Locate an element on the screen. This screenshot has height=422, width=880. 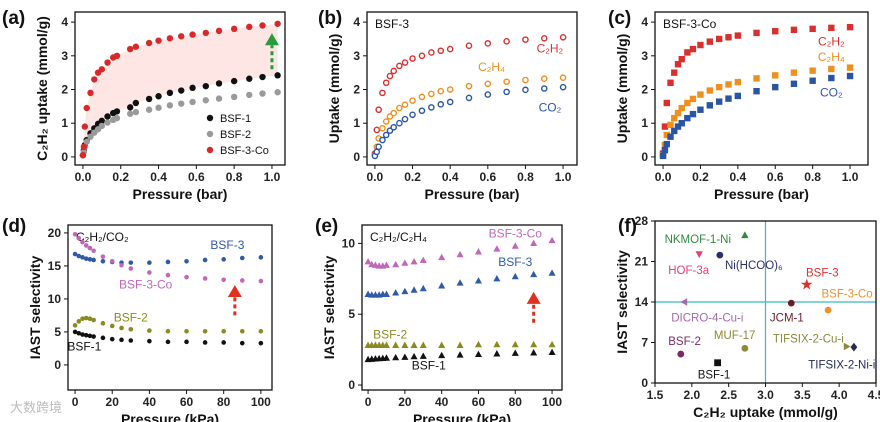
point-label: Ni(HCOO)₆ is located at coordinates (754, 266).